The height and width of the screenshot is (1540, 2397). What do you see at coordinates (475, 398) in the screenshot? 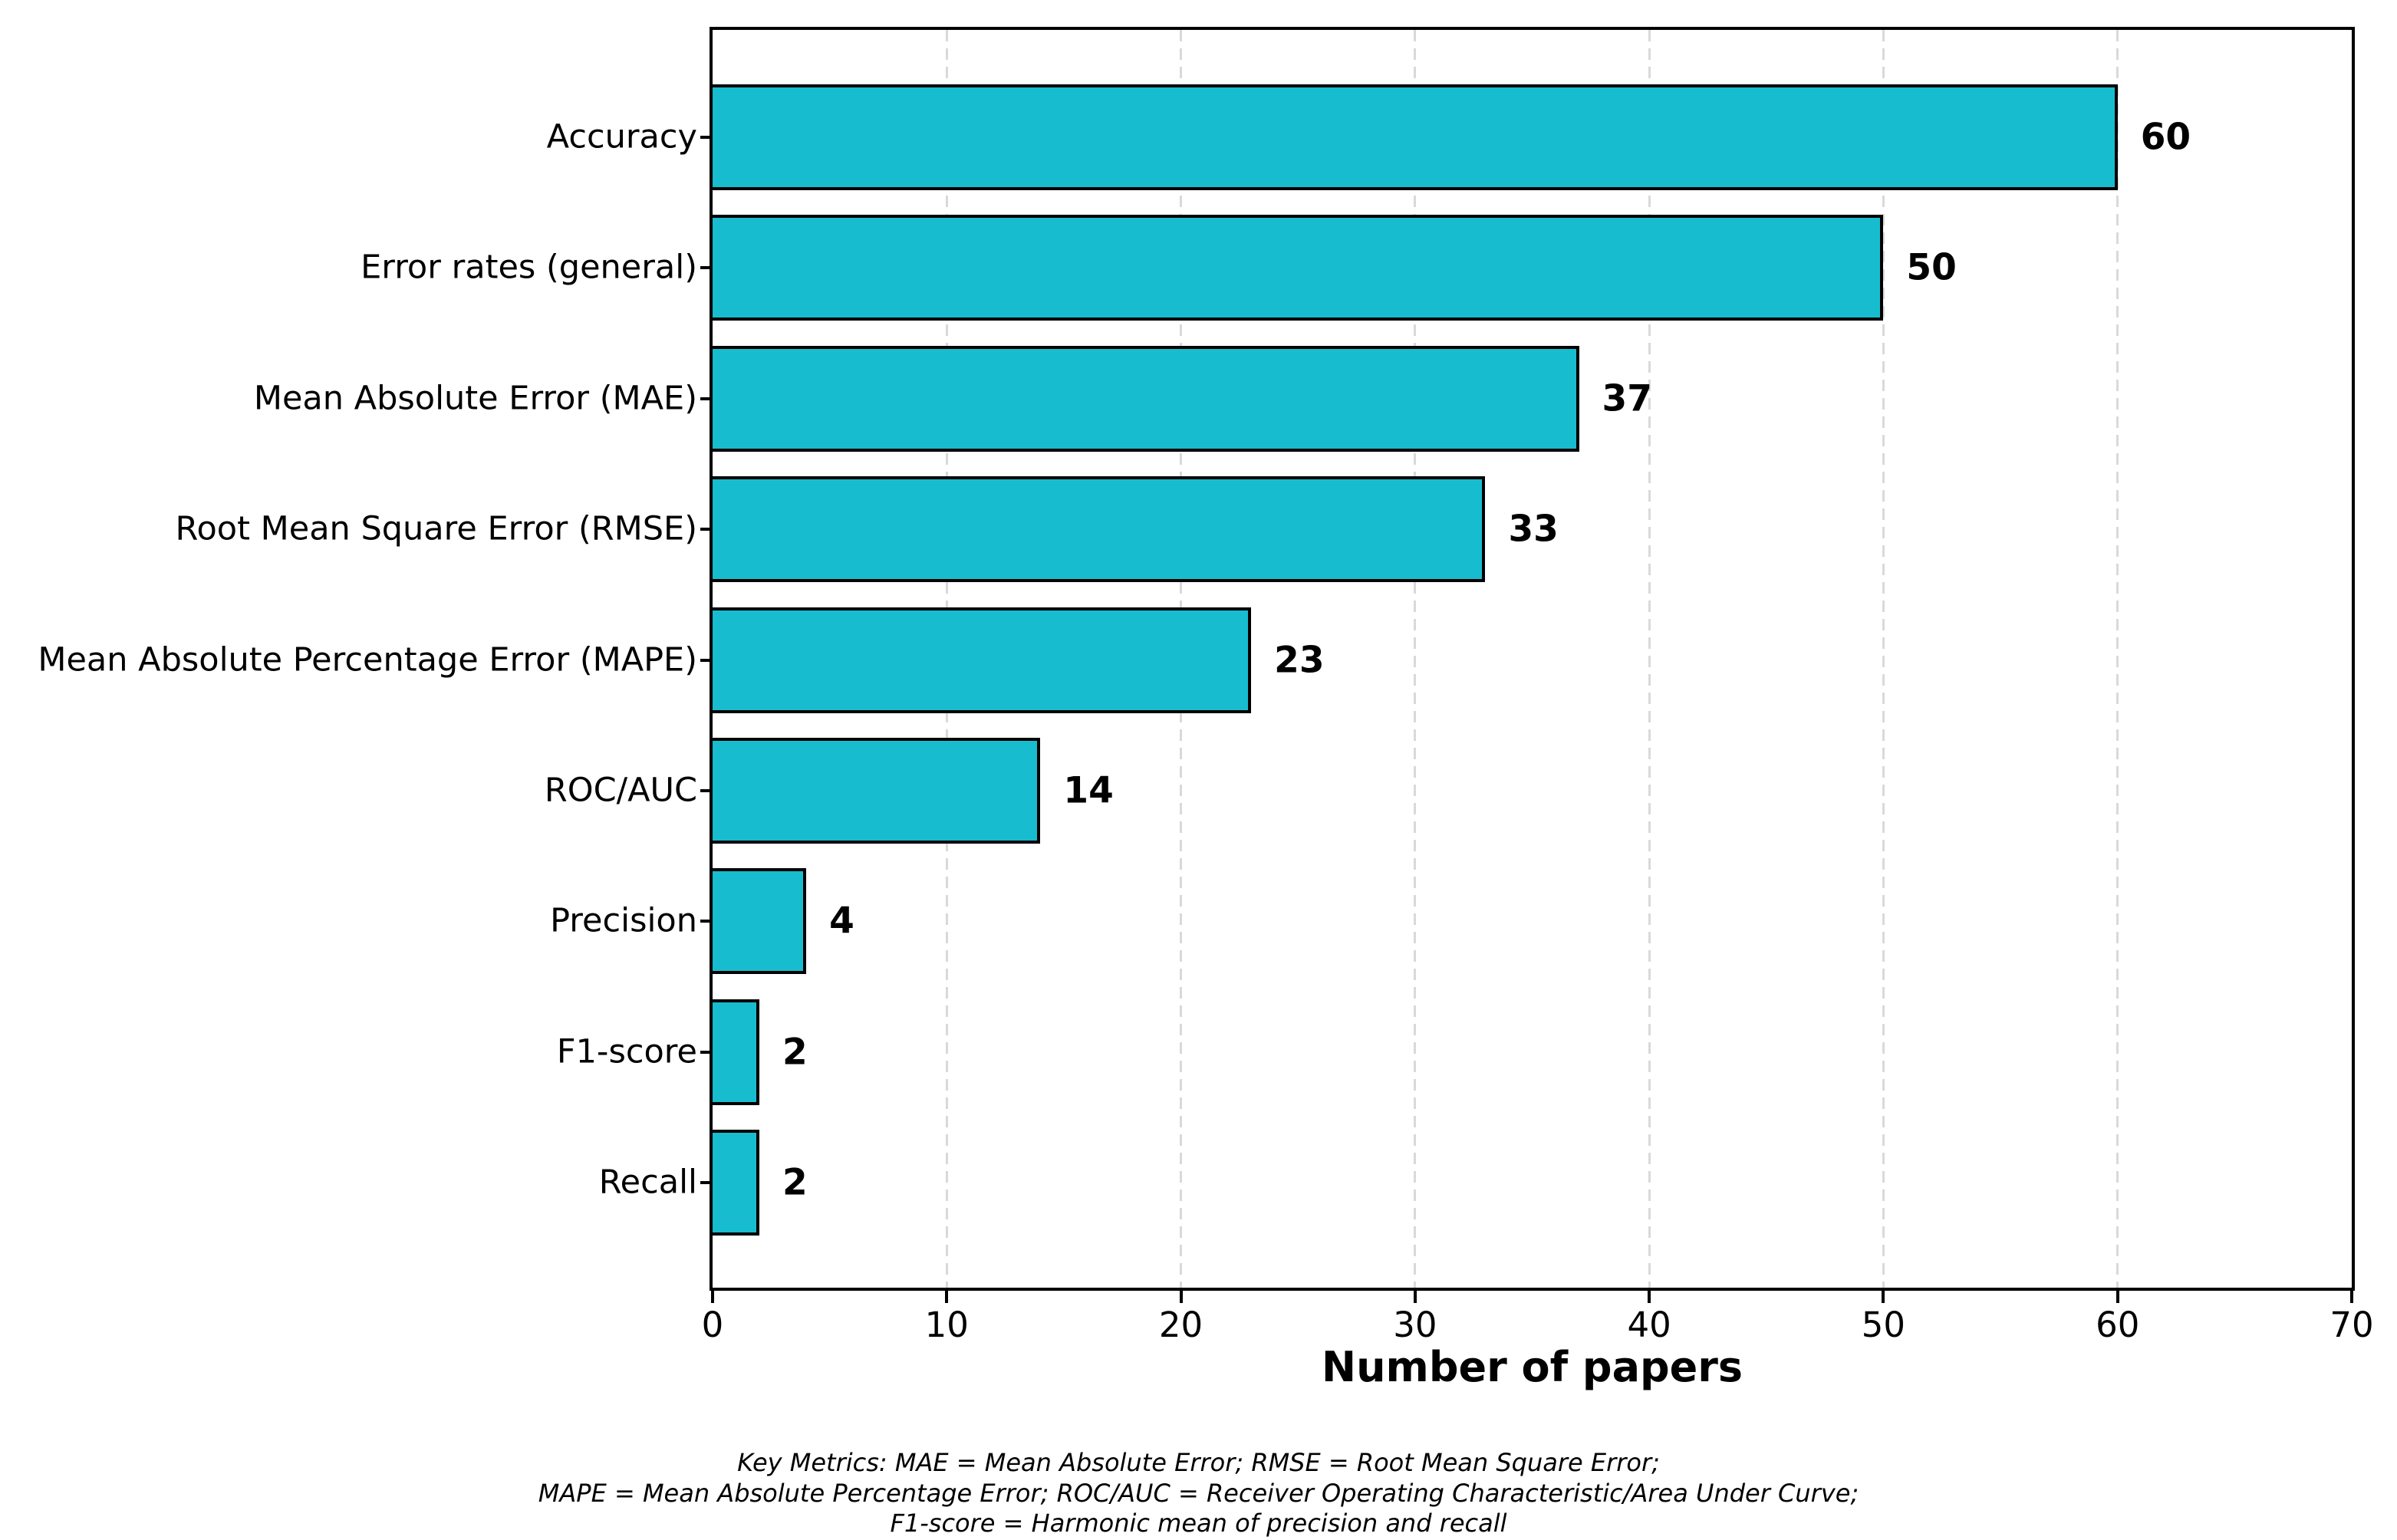
I see `category-label-mean-absolute-error-mae: Mean Absolute Error (MAE)` at bounding box center [475, 398].